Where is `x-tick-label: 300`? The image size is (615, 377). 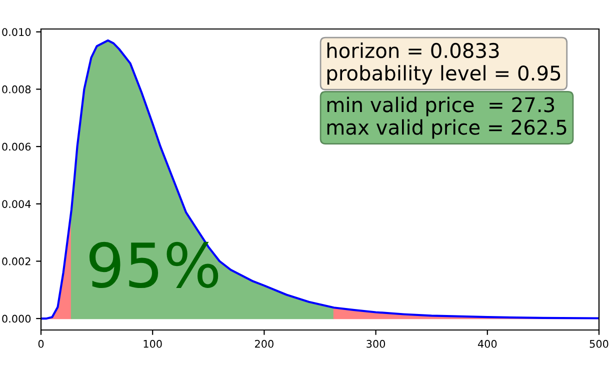 x-tick-label: 300 is located at coordinates (376, 344).